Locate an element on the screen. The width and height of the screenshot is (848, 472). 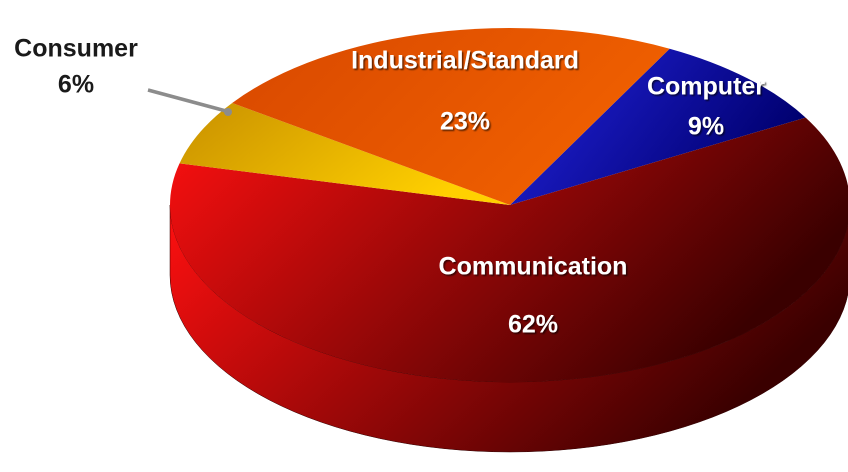
slice-value-label: 23% is located at coordinates (465, 122).